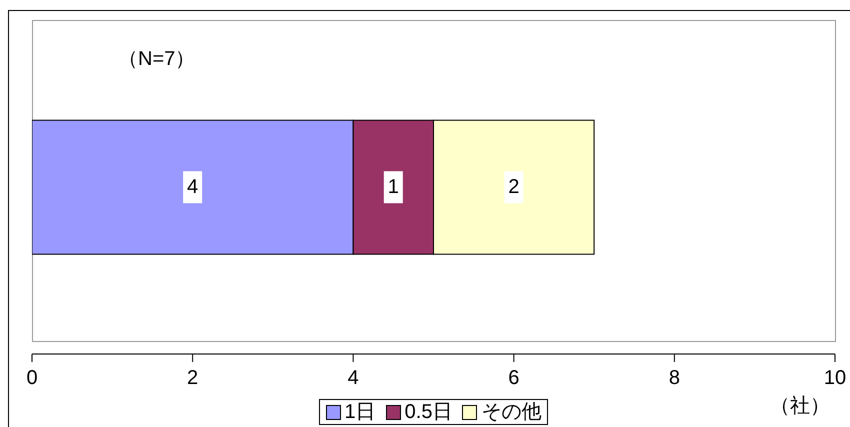 Image resolution: width=850 pixels, height=427 pixels. What do you see at coordinates (428, 412) in the screenshot?
I see `legend-label: 0.5日` at bounding box center [428, 412].